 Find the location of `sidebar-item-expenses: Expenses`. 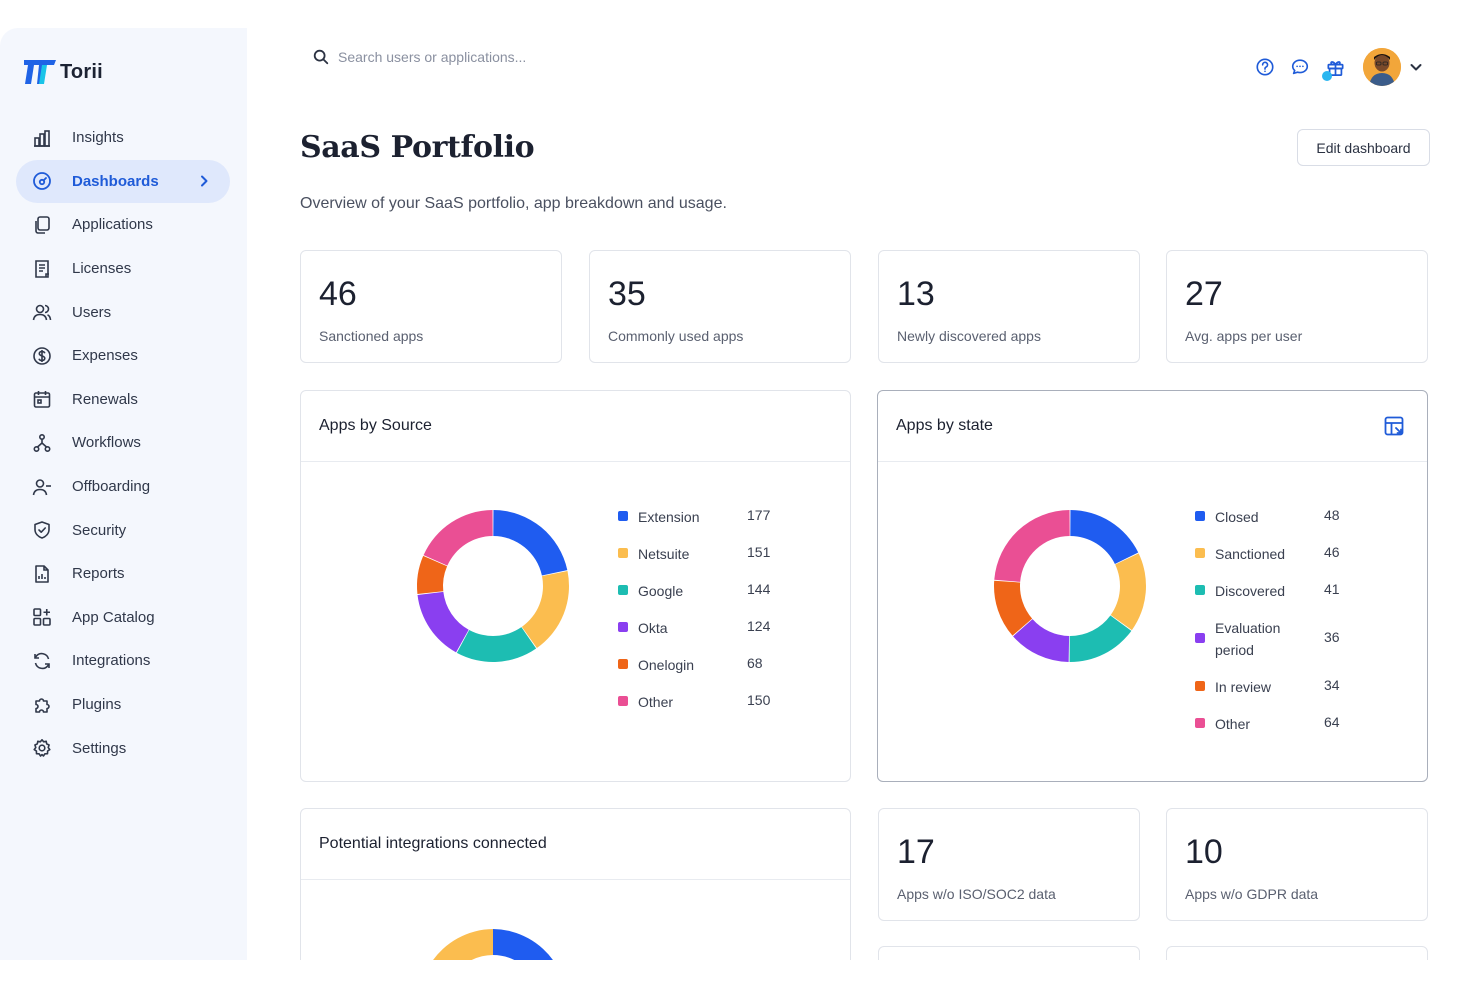

sidebar-item-expenses: Expenses is located at coordinates (123, 356).